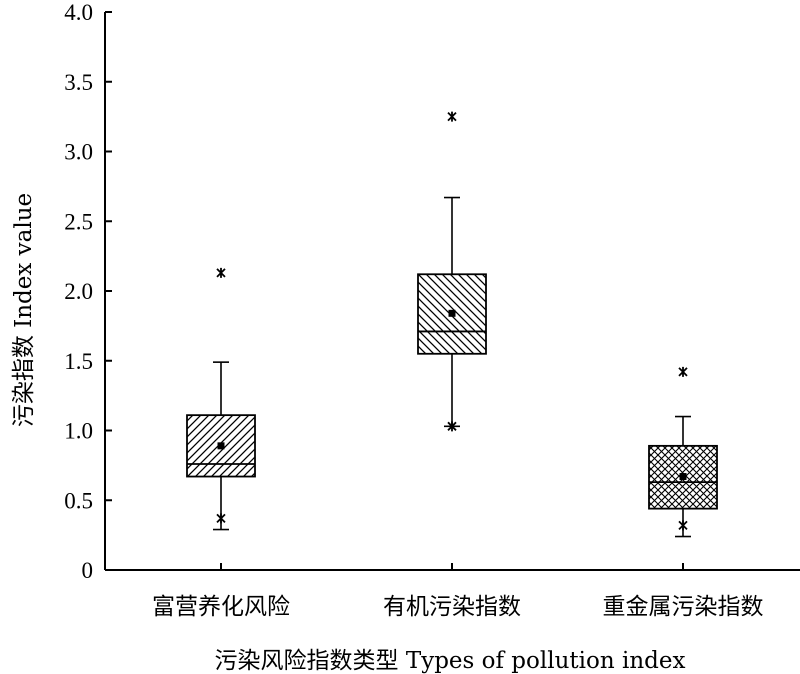 Image resolution: width=800 pixels, height=674 pixels. Describe the element at coordinates (452, 607) in the screenshot. I see `x-tick-label: 有机污染指数` at that location.